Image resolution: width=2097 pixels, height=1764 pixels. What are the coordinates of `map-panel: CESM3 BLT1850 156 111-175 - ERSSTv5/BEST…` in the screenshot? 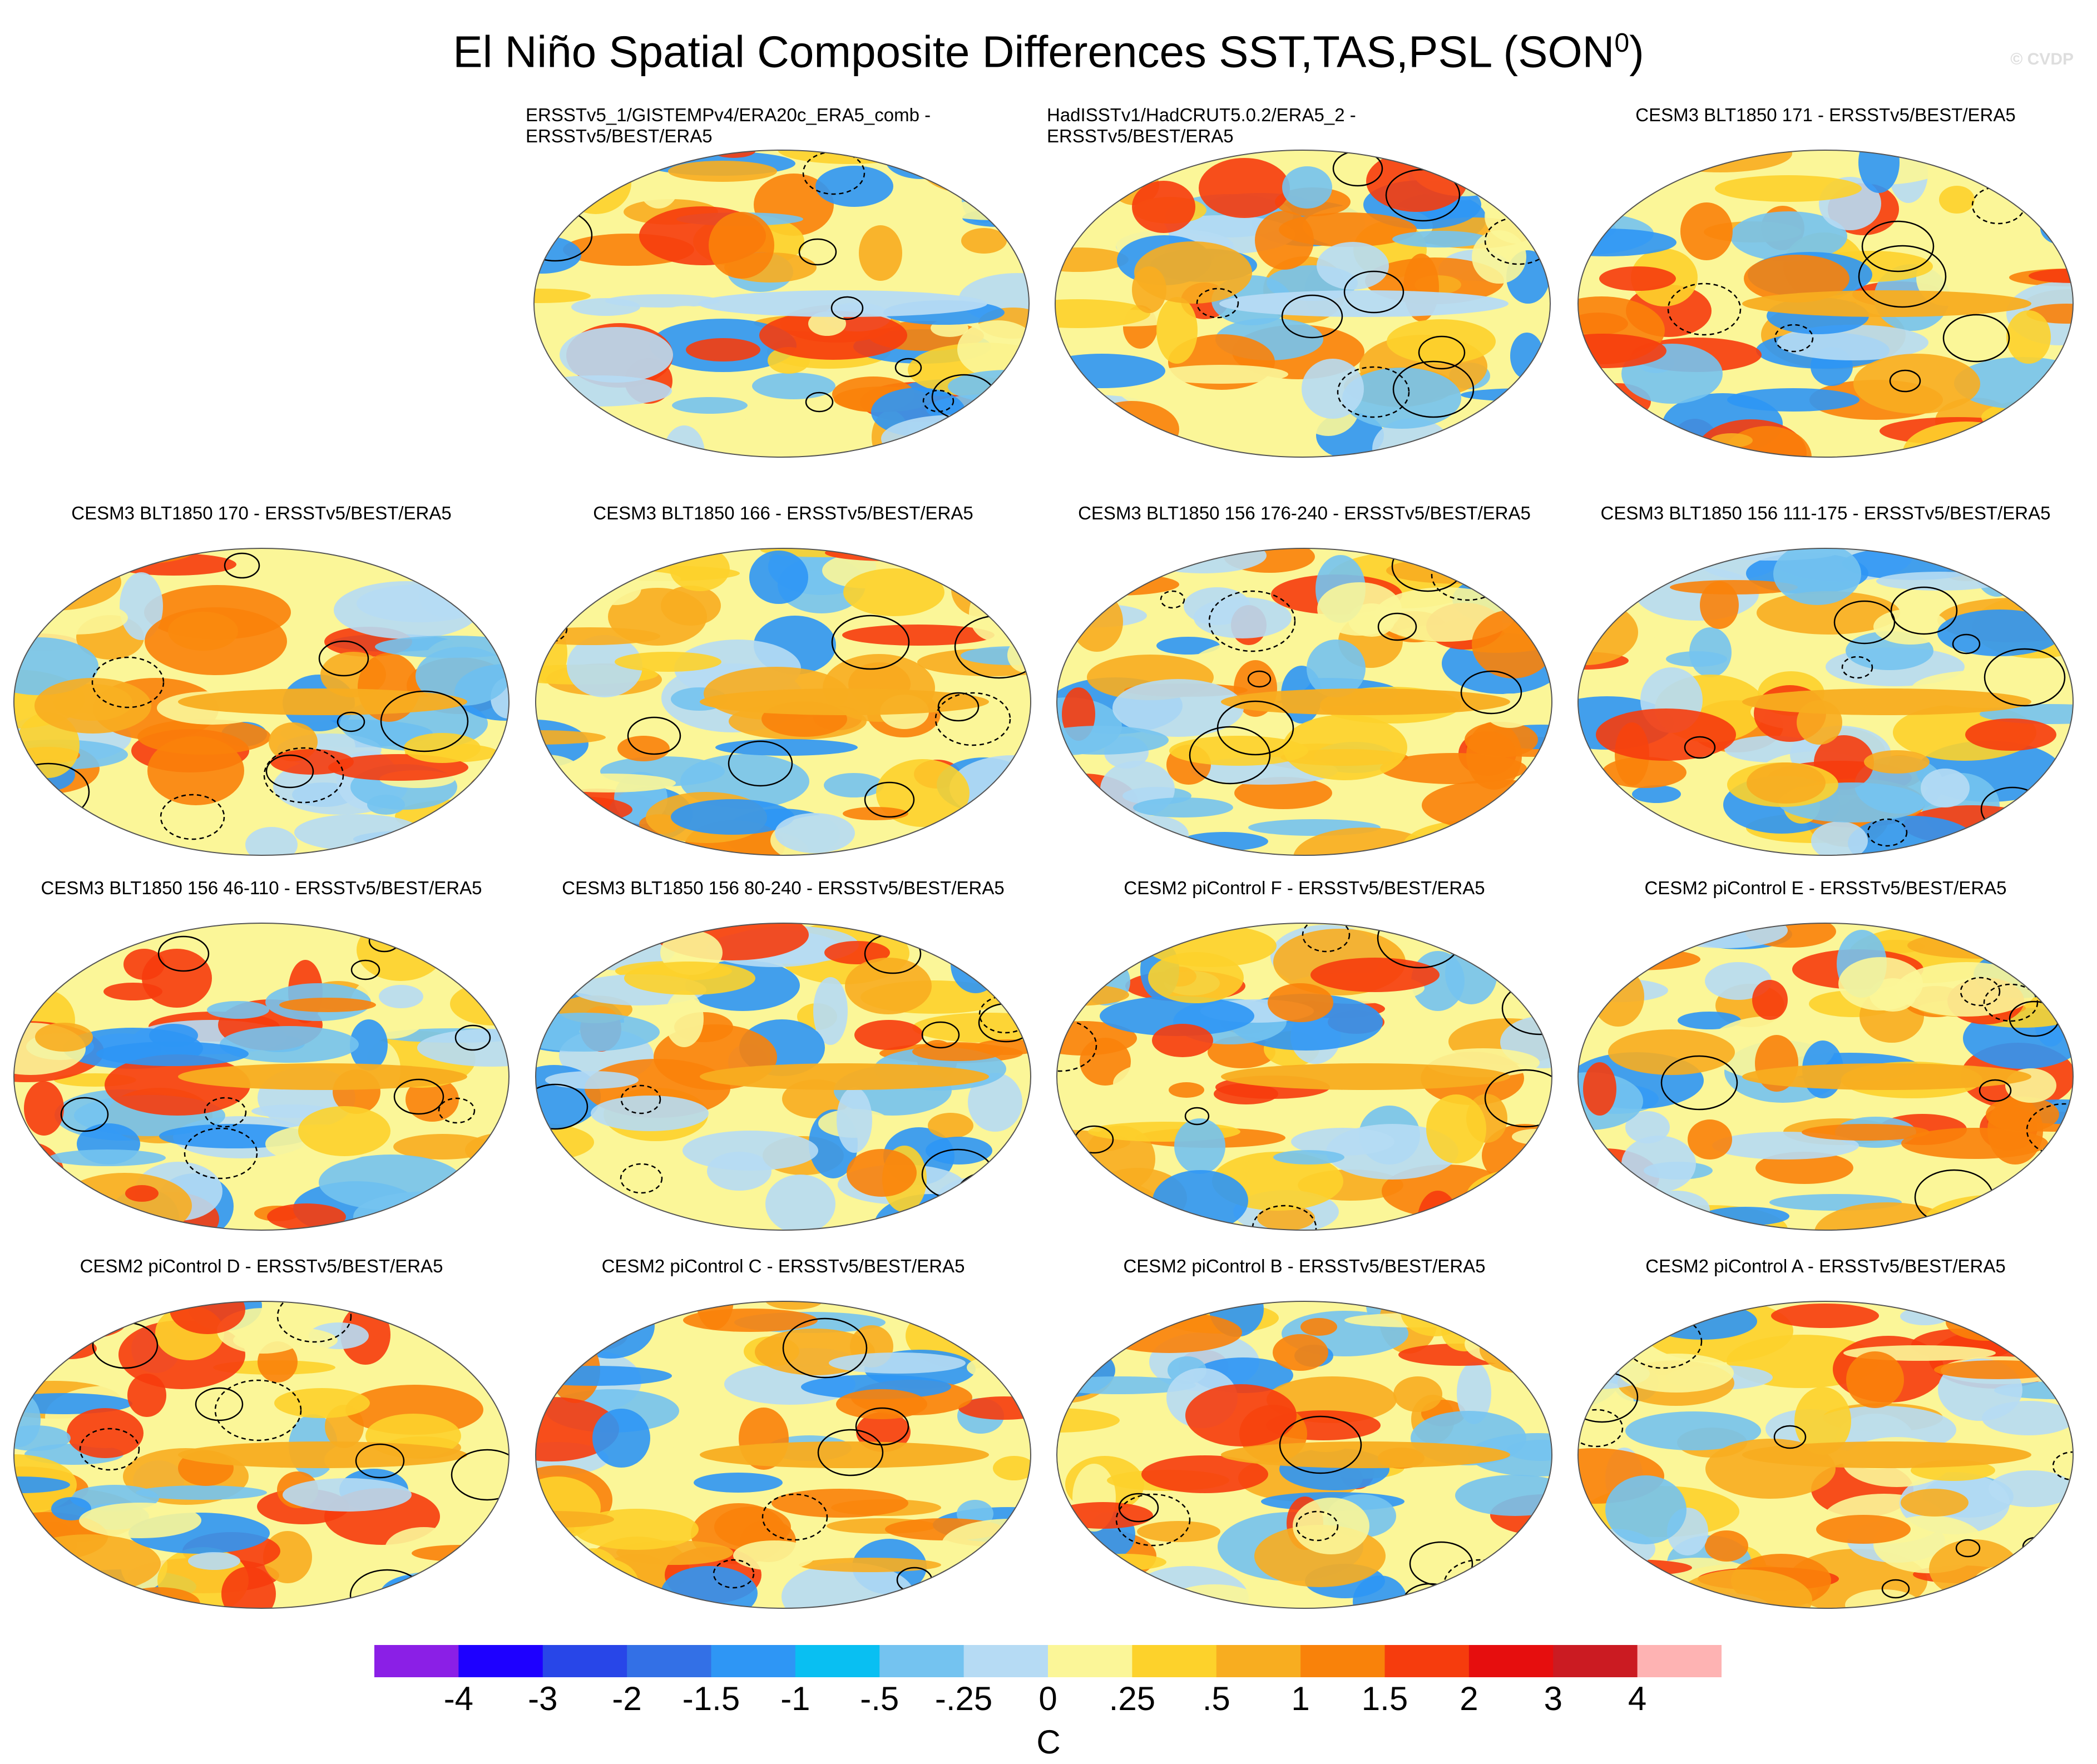 It's located at (1825, 692).